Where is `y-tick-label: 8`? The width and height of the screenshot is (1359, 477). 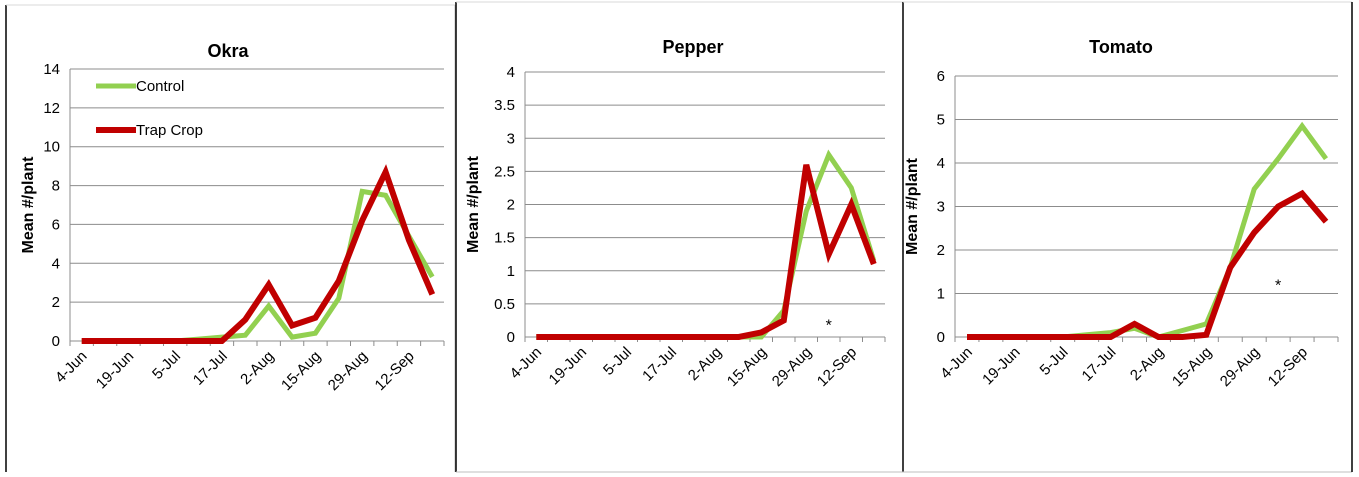
y-tick-label: 8 is located at coordinates (56, 186).